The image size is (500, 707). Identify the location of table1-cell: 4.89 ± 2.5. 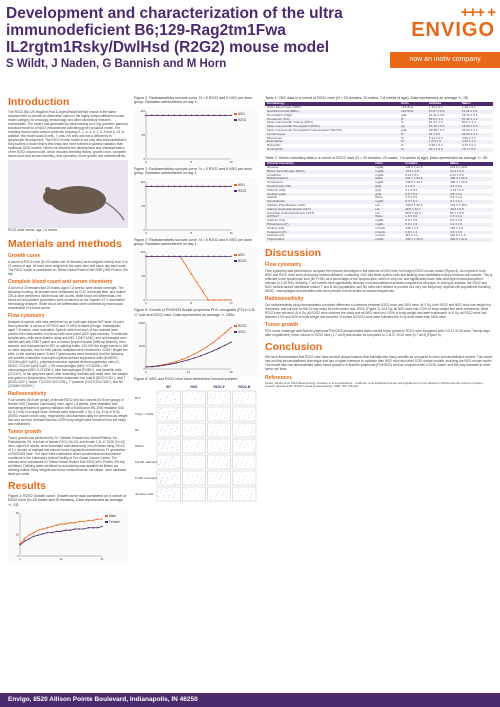
(468, 137).